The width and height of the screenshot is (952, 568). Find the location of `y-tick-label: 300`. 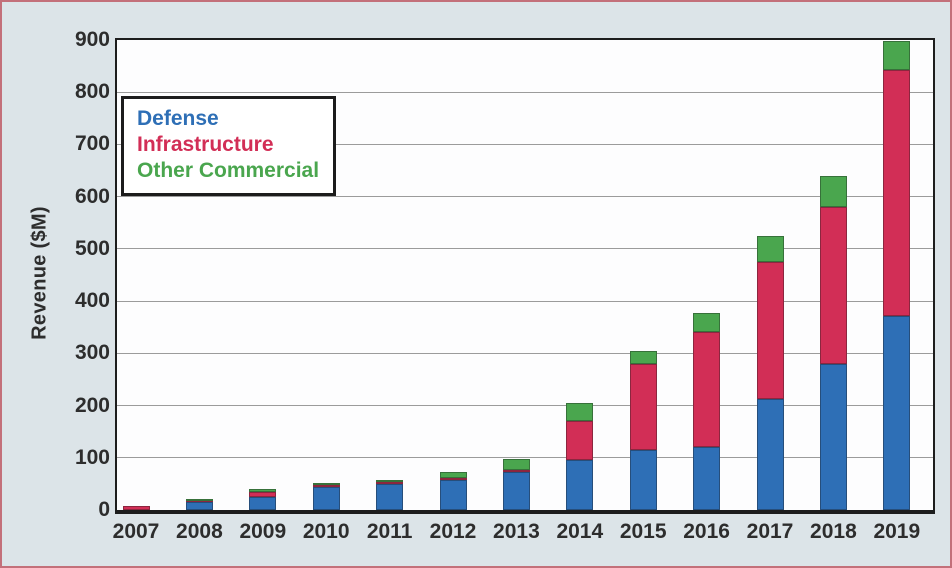

y-tick-label: 300 is located at coordinates (92, 353).